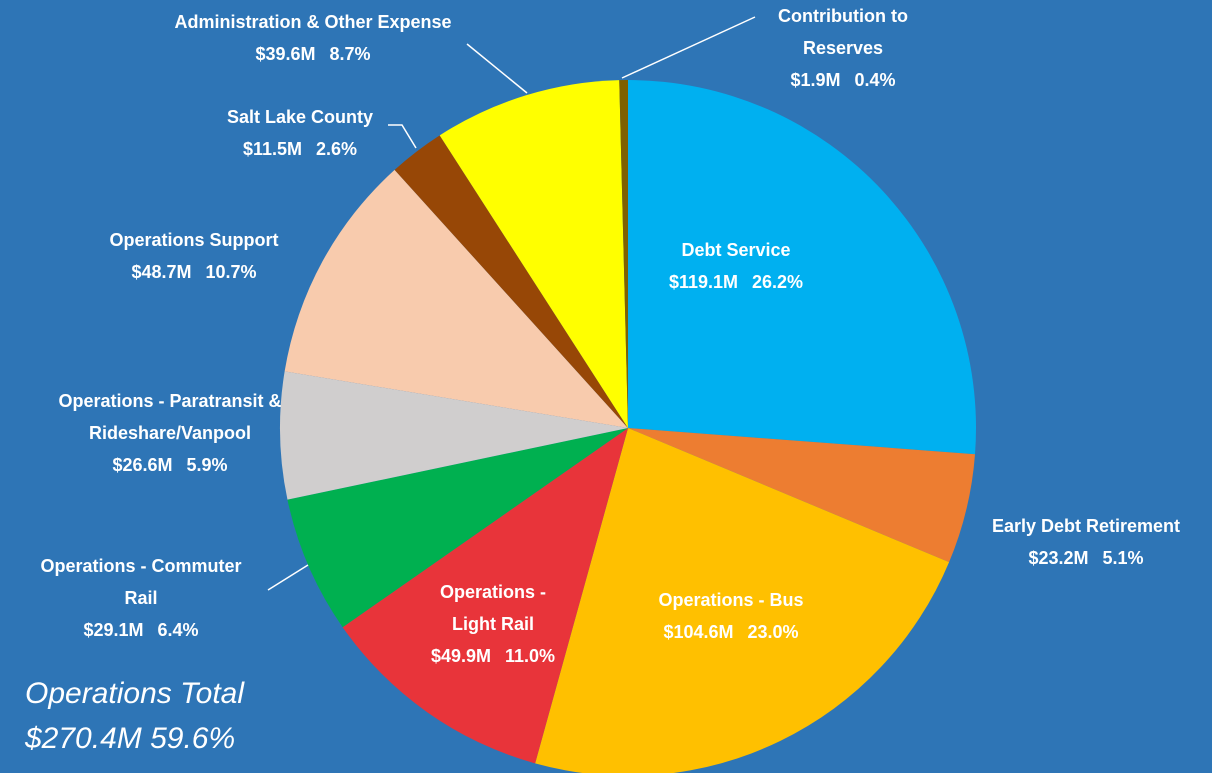 This screenshot has width=1212, height=773. I want to click on amount-label: $29.1M, so click(113, 630).